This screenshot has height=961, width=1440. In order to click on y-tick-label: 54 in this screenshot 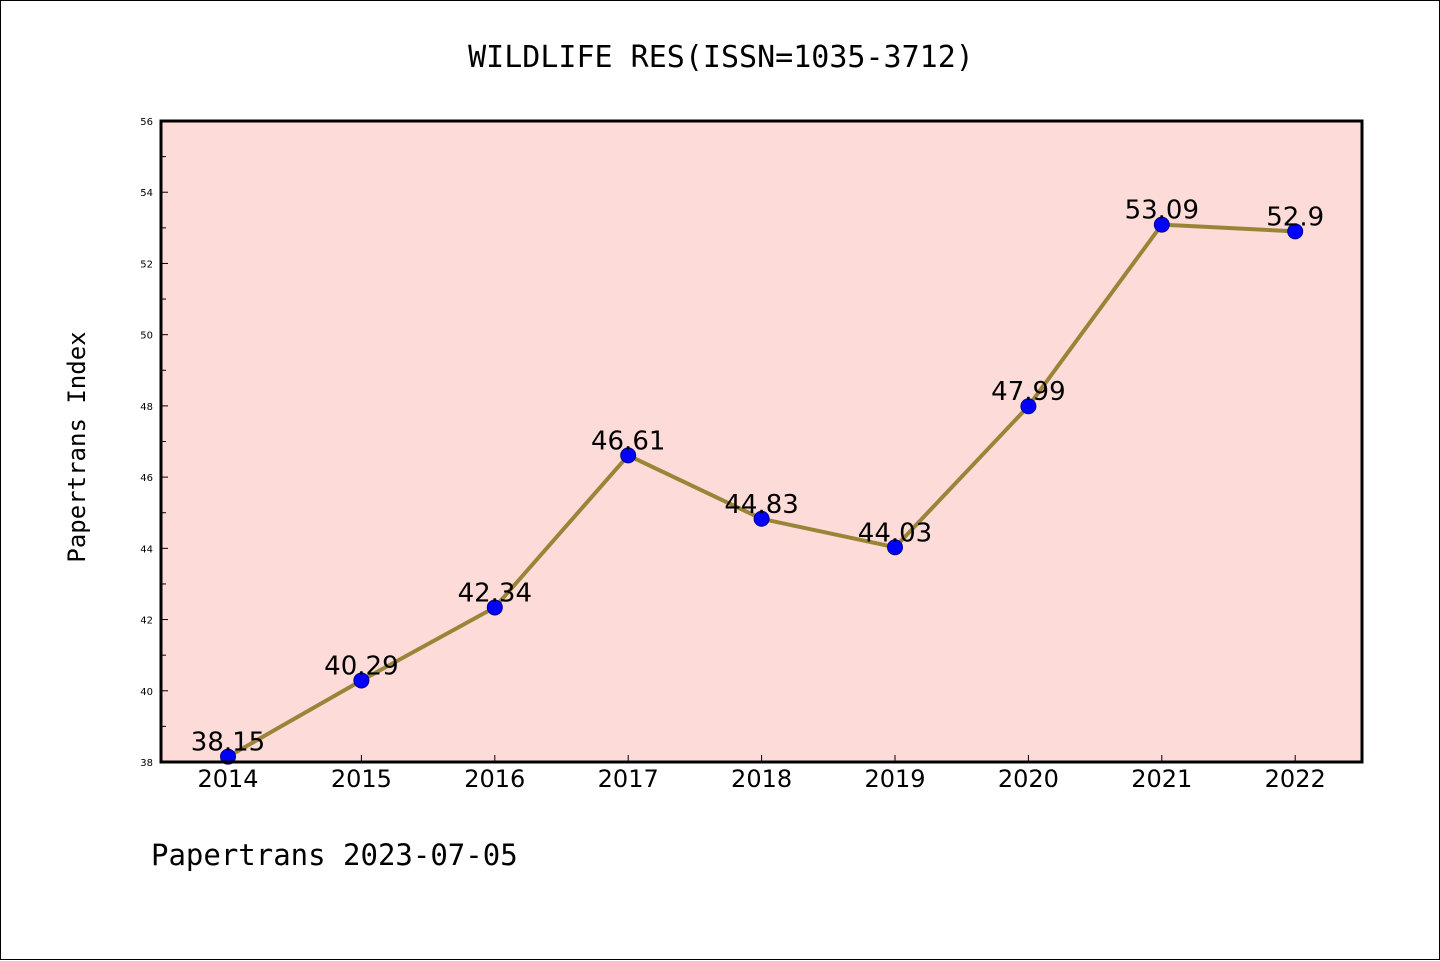, I will do `click(146, 193)`.